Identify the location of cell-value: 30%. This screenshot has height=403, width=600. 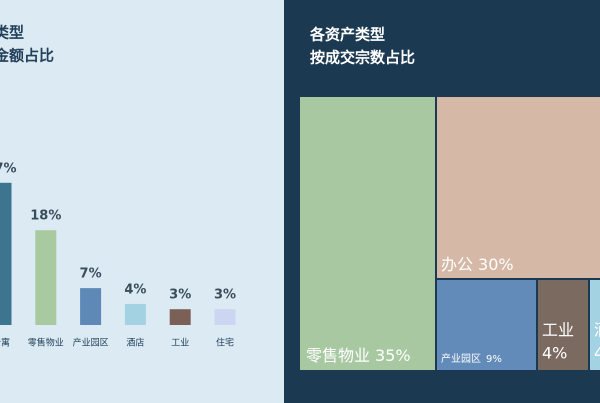
(496, 264).